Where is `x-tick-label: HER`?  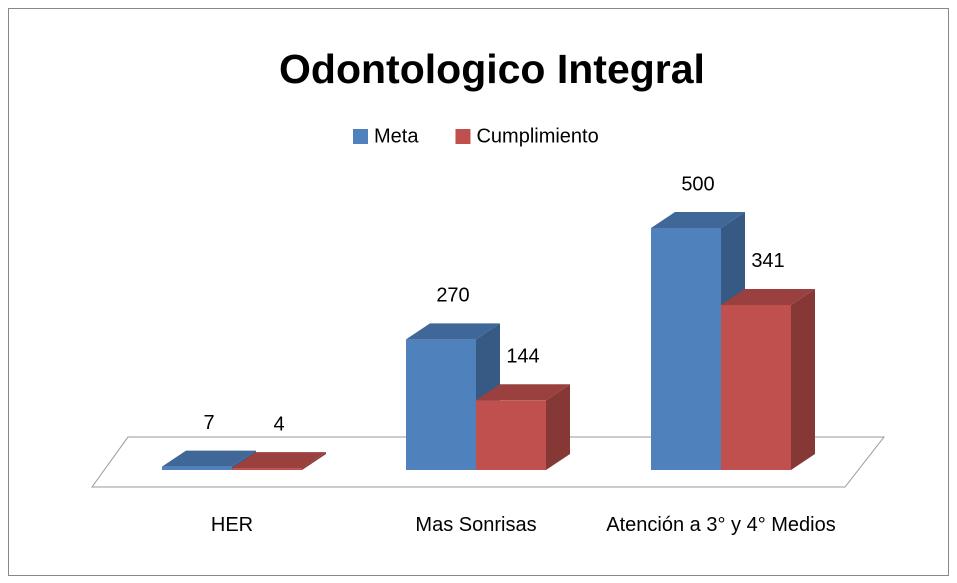 x-tick-label: HER is located at coordinates (232, 525).